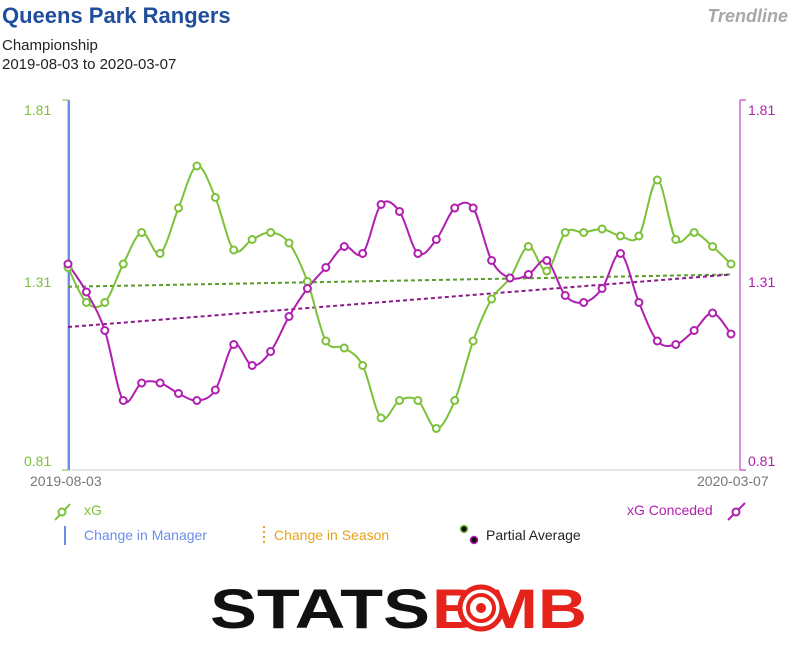 The width and height of the screenshot is (800, 650). I want to click on y-right-tick-label: 1.81, so click(761, 110).